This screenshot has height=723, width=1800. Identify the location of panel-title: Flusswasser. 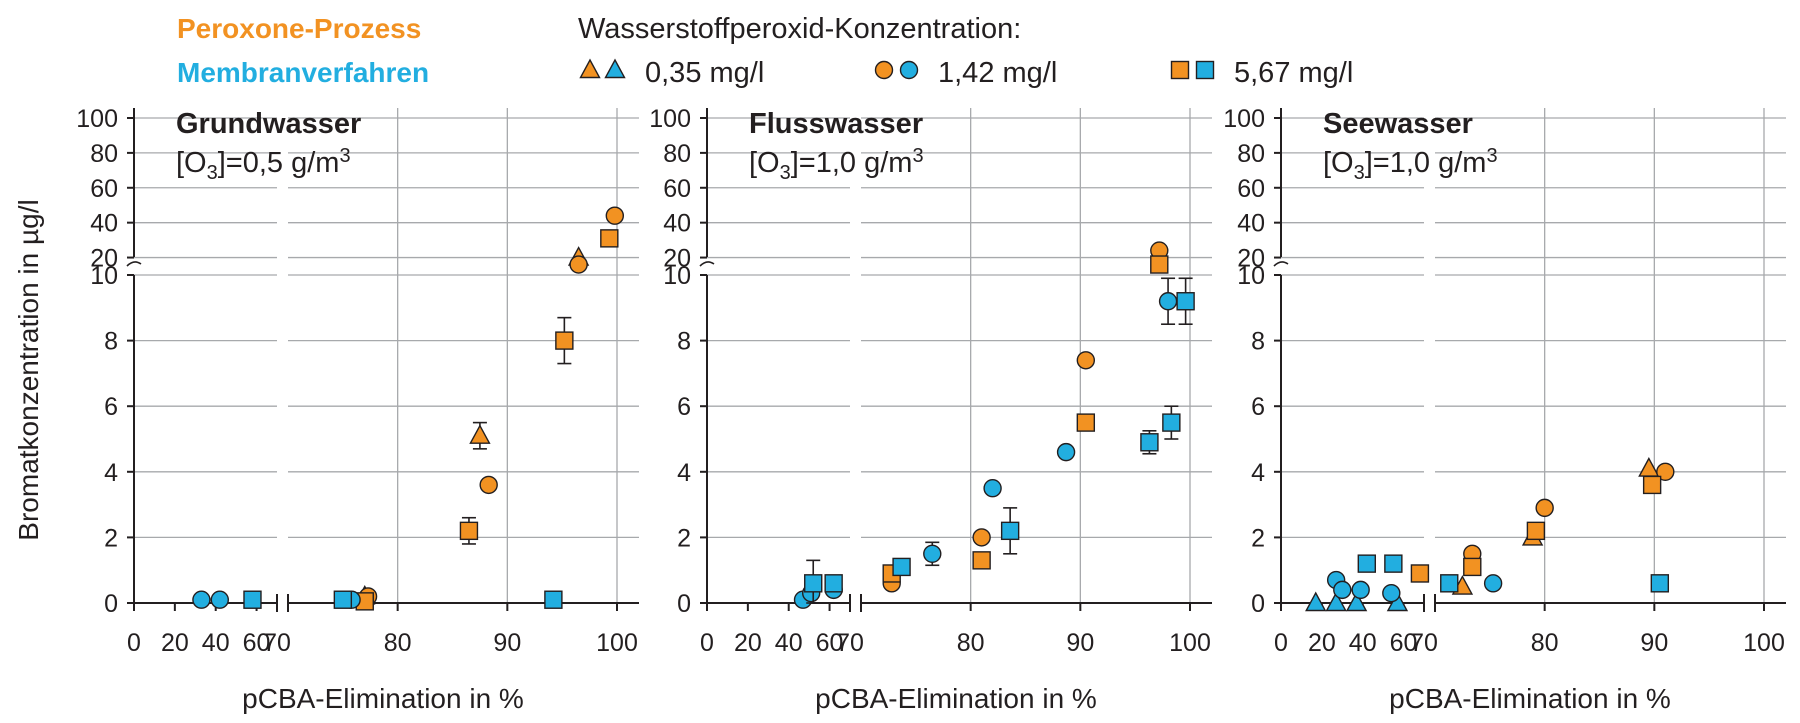
(836, 124).